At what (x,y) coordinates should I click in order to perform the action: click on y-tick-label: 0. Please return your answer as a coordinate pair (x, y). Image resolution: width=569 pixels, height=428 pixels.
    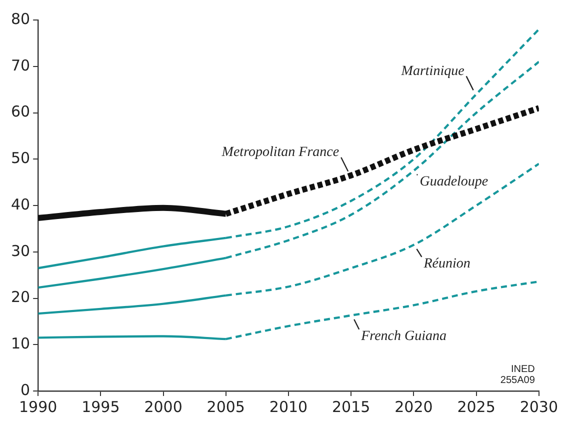
    Looking at the image, I should click on (25, 389).